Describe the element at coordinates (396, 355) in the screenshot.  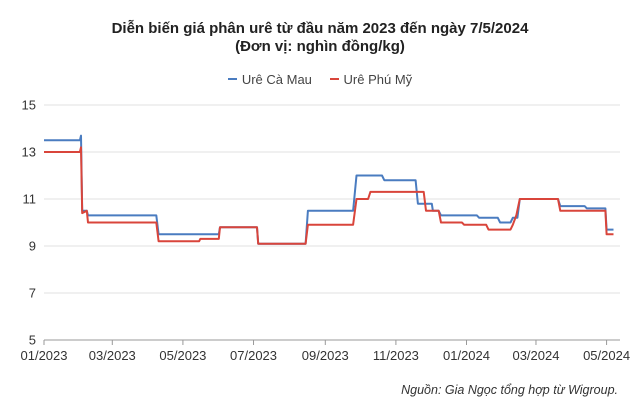
I see `x-tick-label-5: 11/2023` at that location.